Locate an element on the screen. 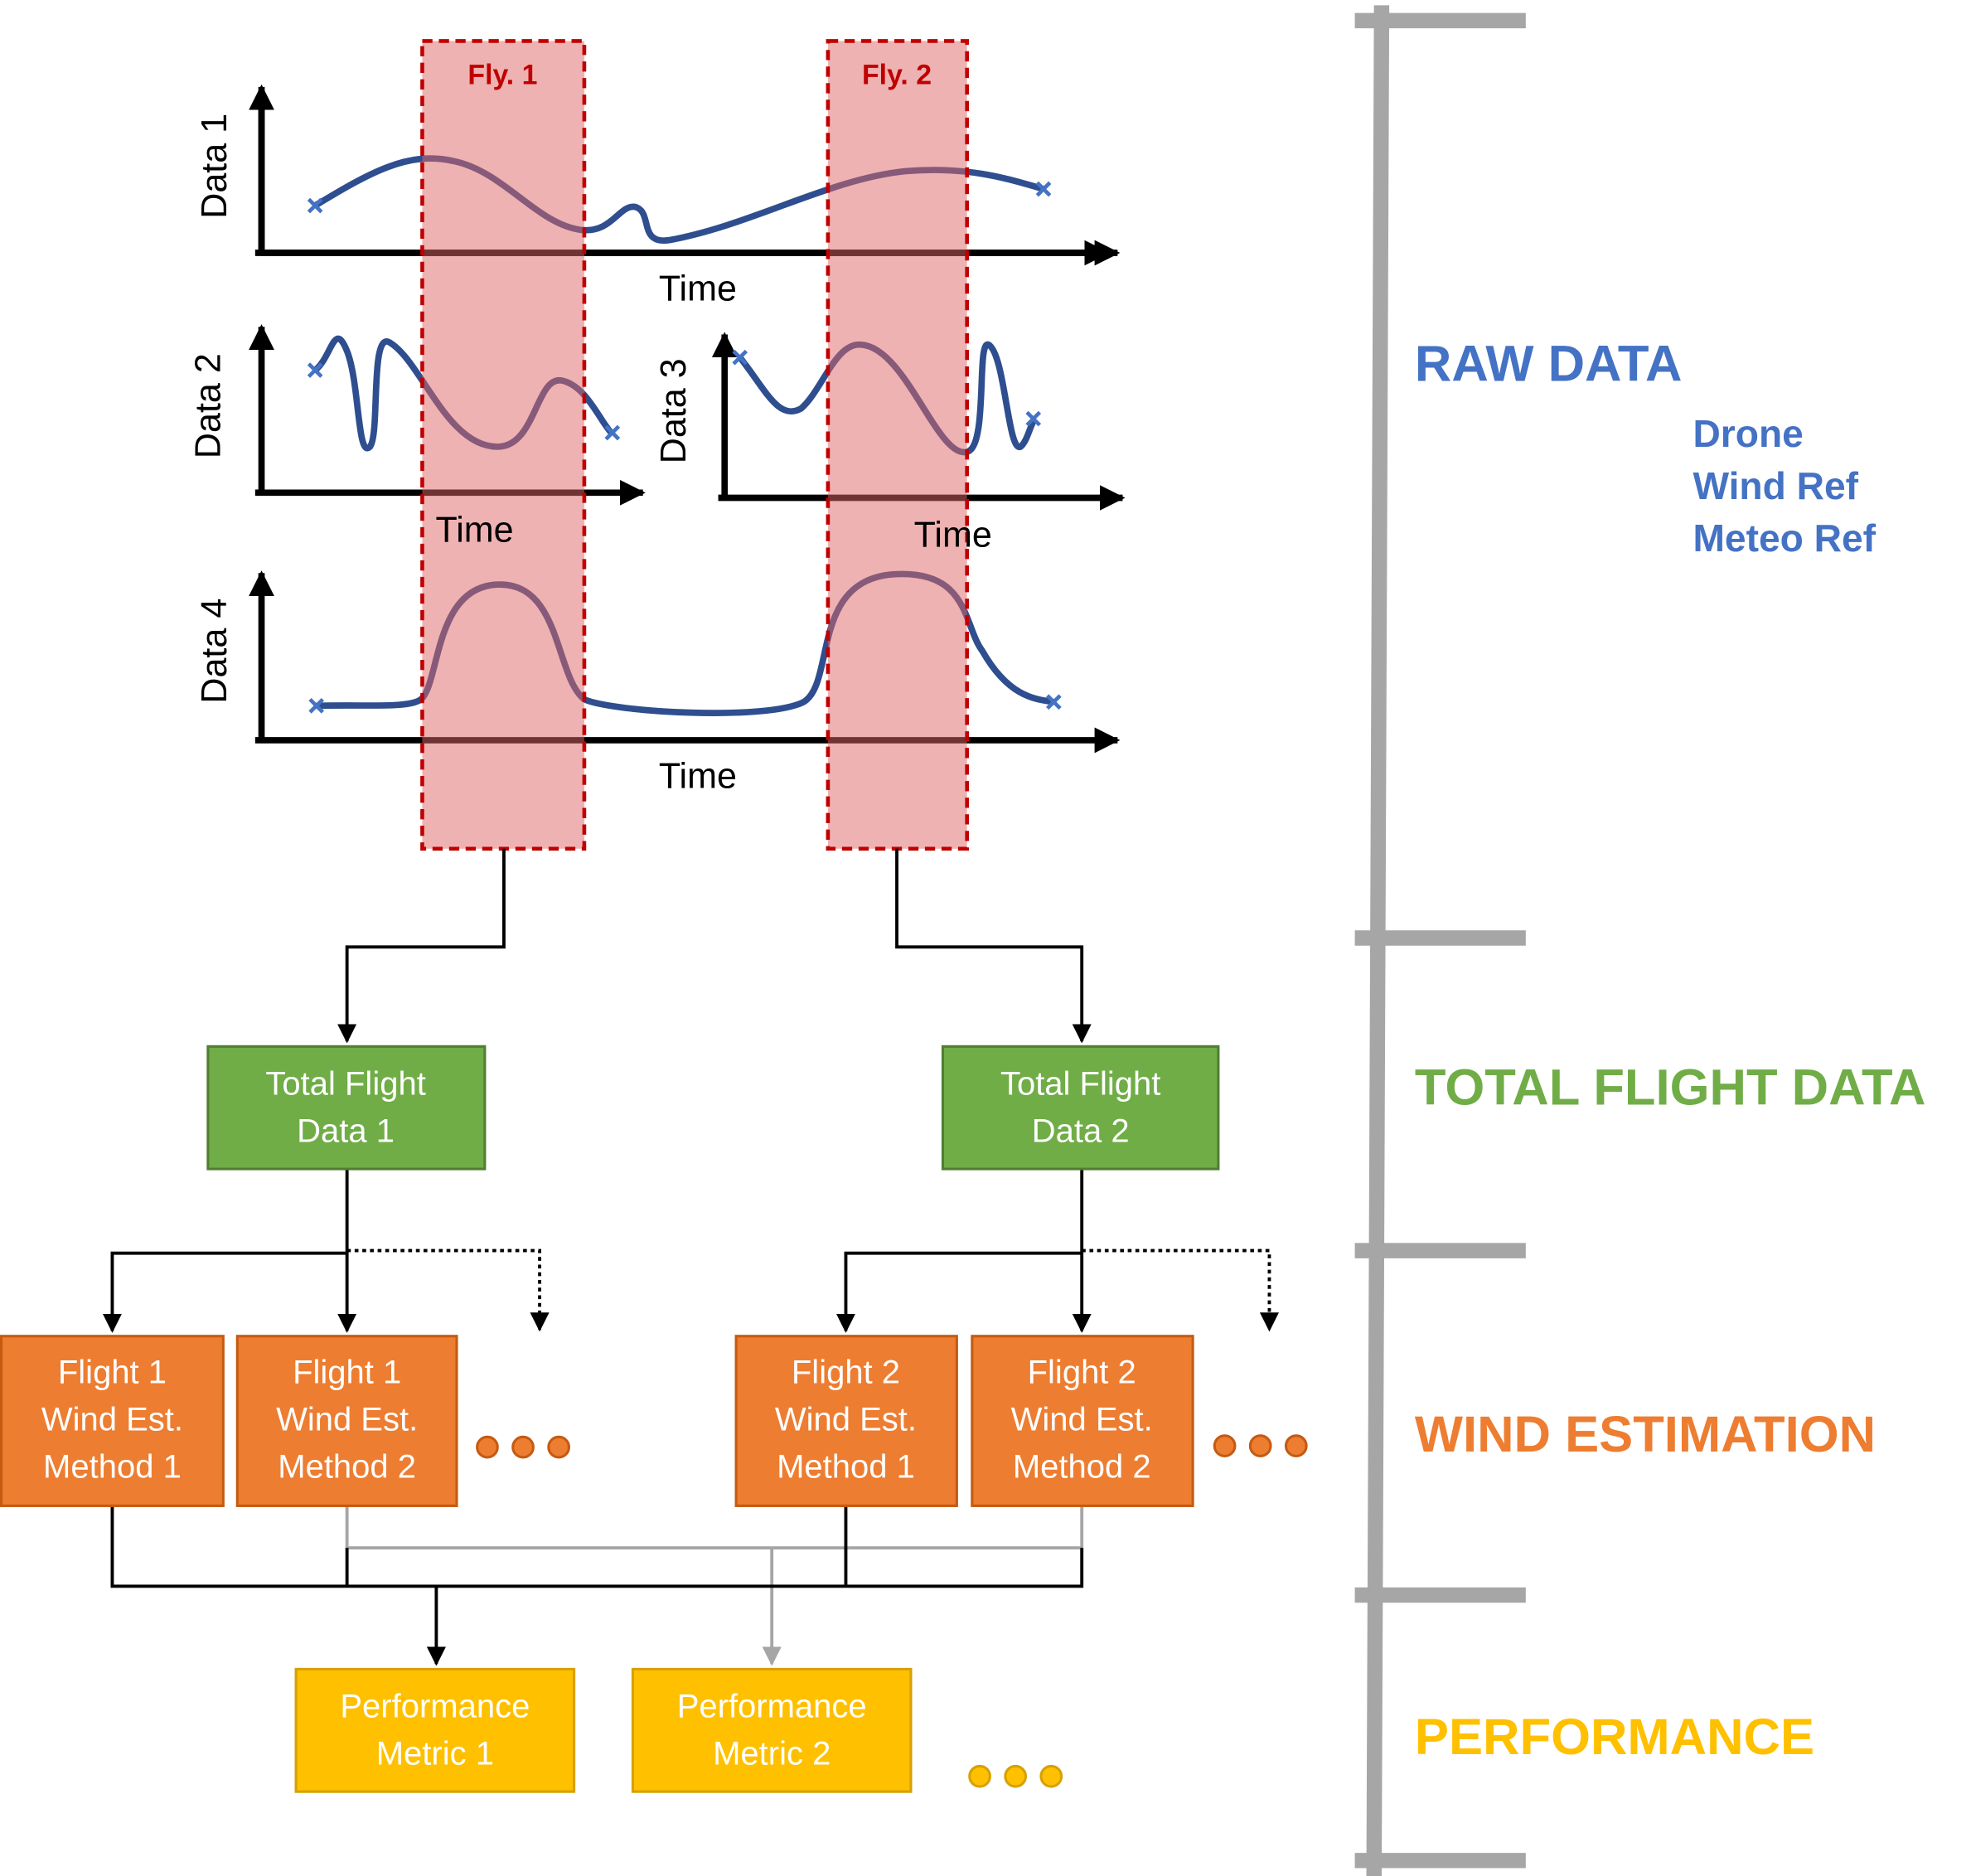  y-label: Data 4 is located at coordinates (215, 651).